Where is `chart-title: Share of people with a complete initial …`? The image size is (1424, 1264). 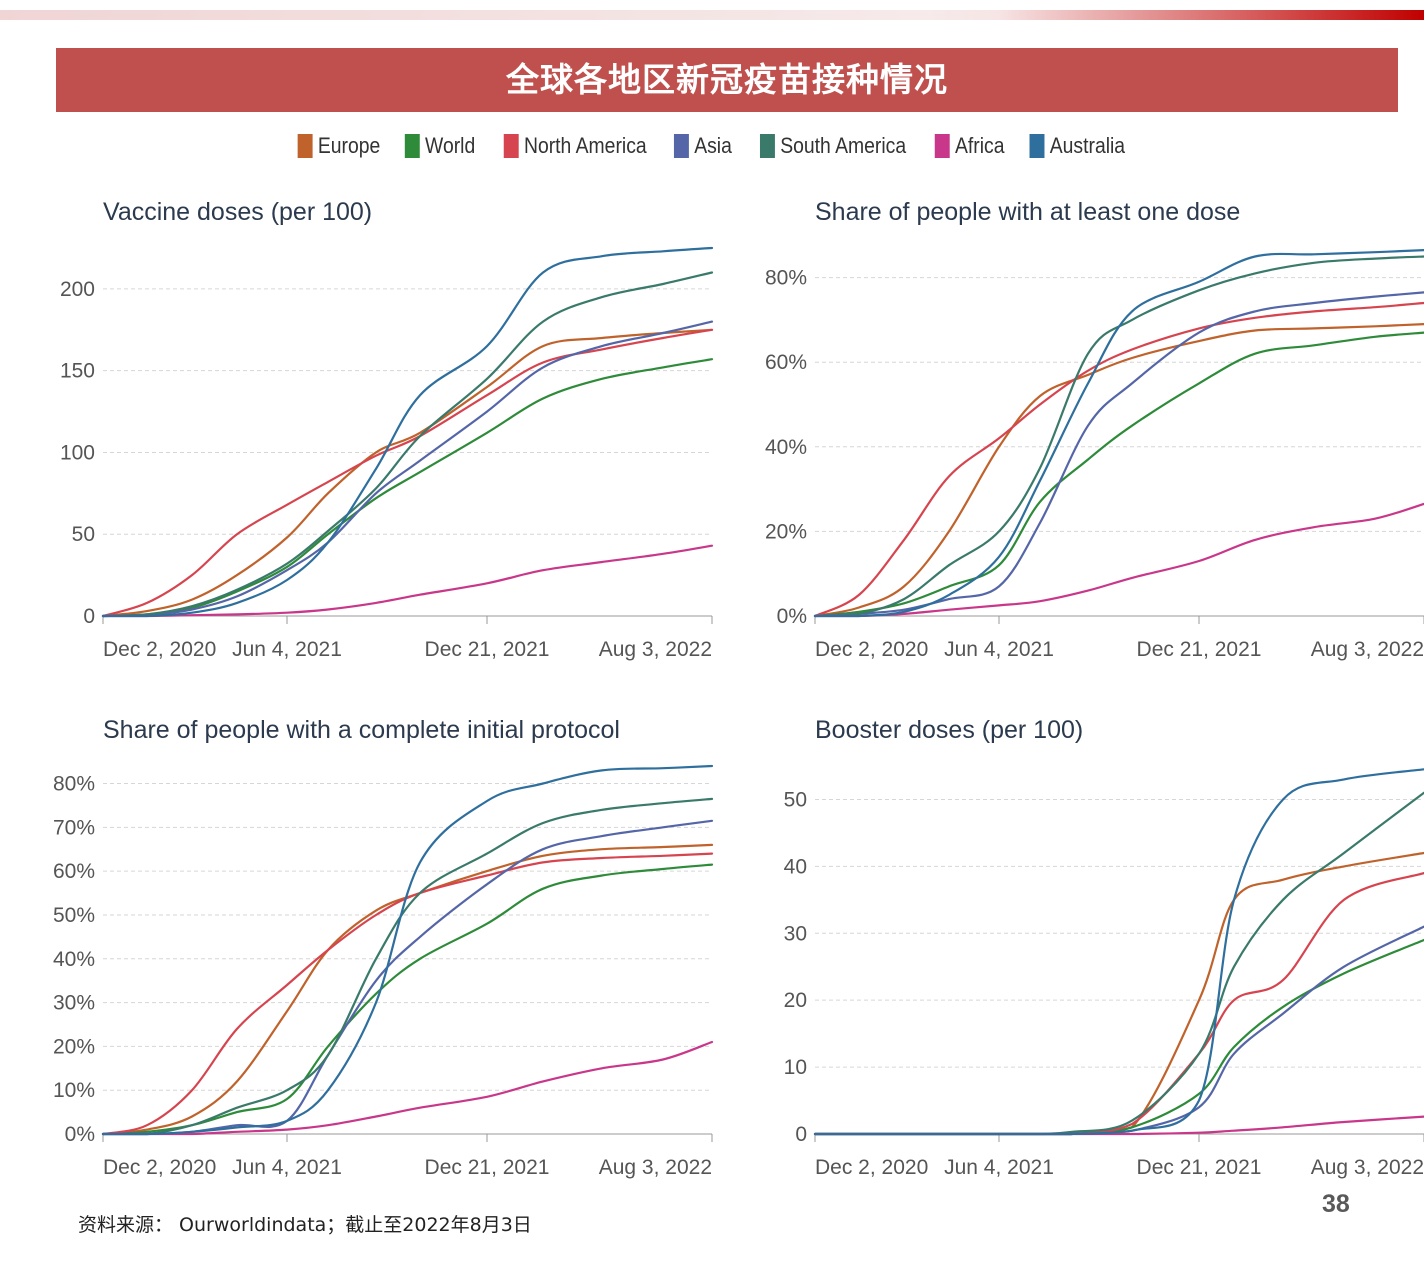 chart-title: Share of people with a complete initial … is located at coordinates (361, 730).